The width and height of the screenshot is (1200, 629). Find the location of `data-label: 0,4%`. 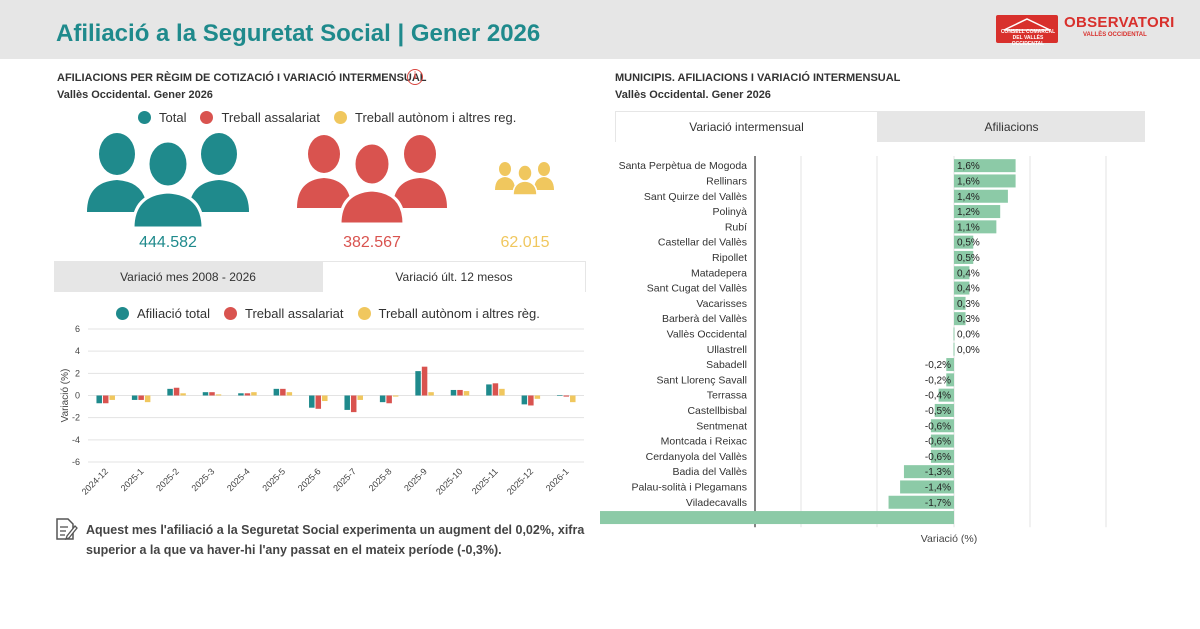

data-label: 0,4% is located at coordinates (968, 289).